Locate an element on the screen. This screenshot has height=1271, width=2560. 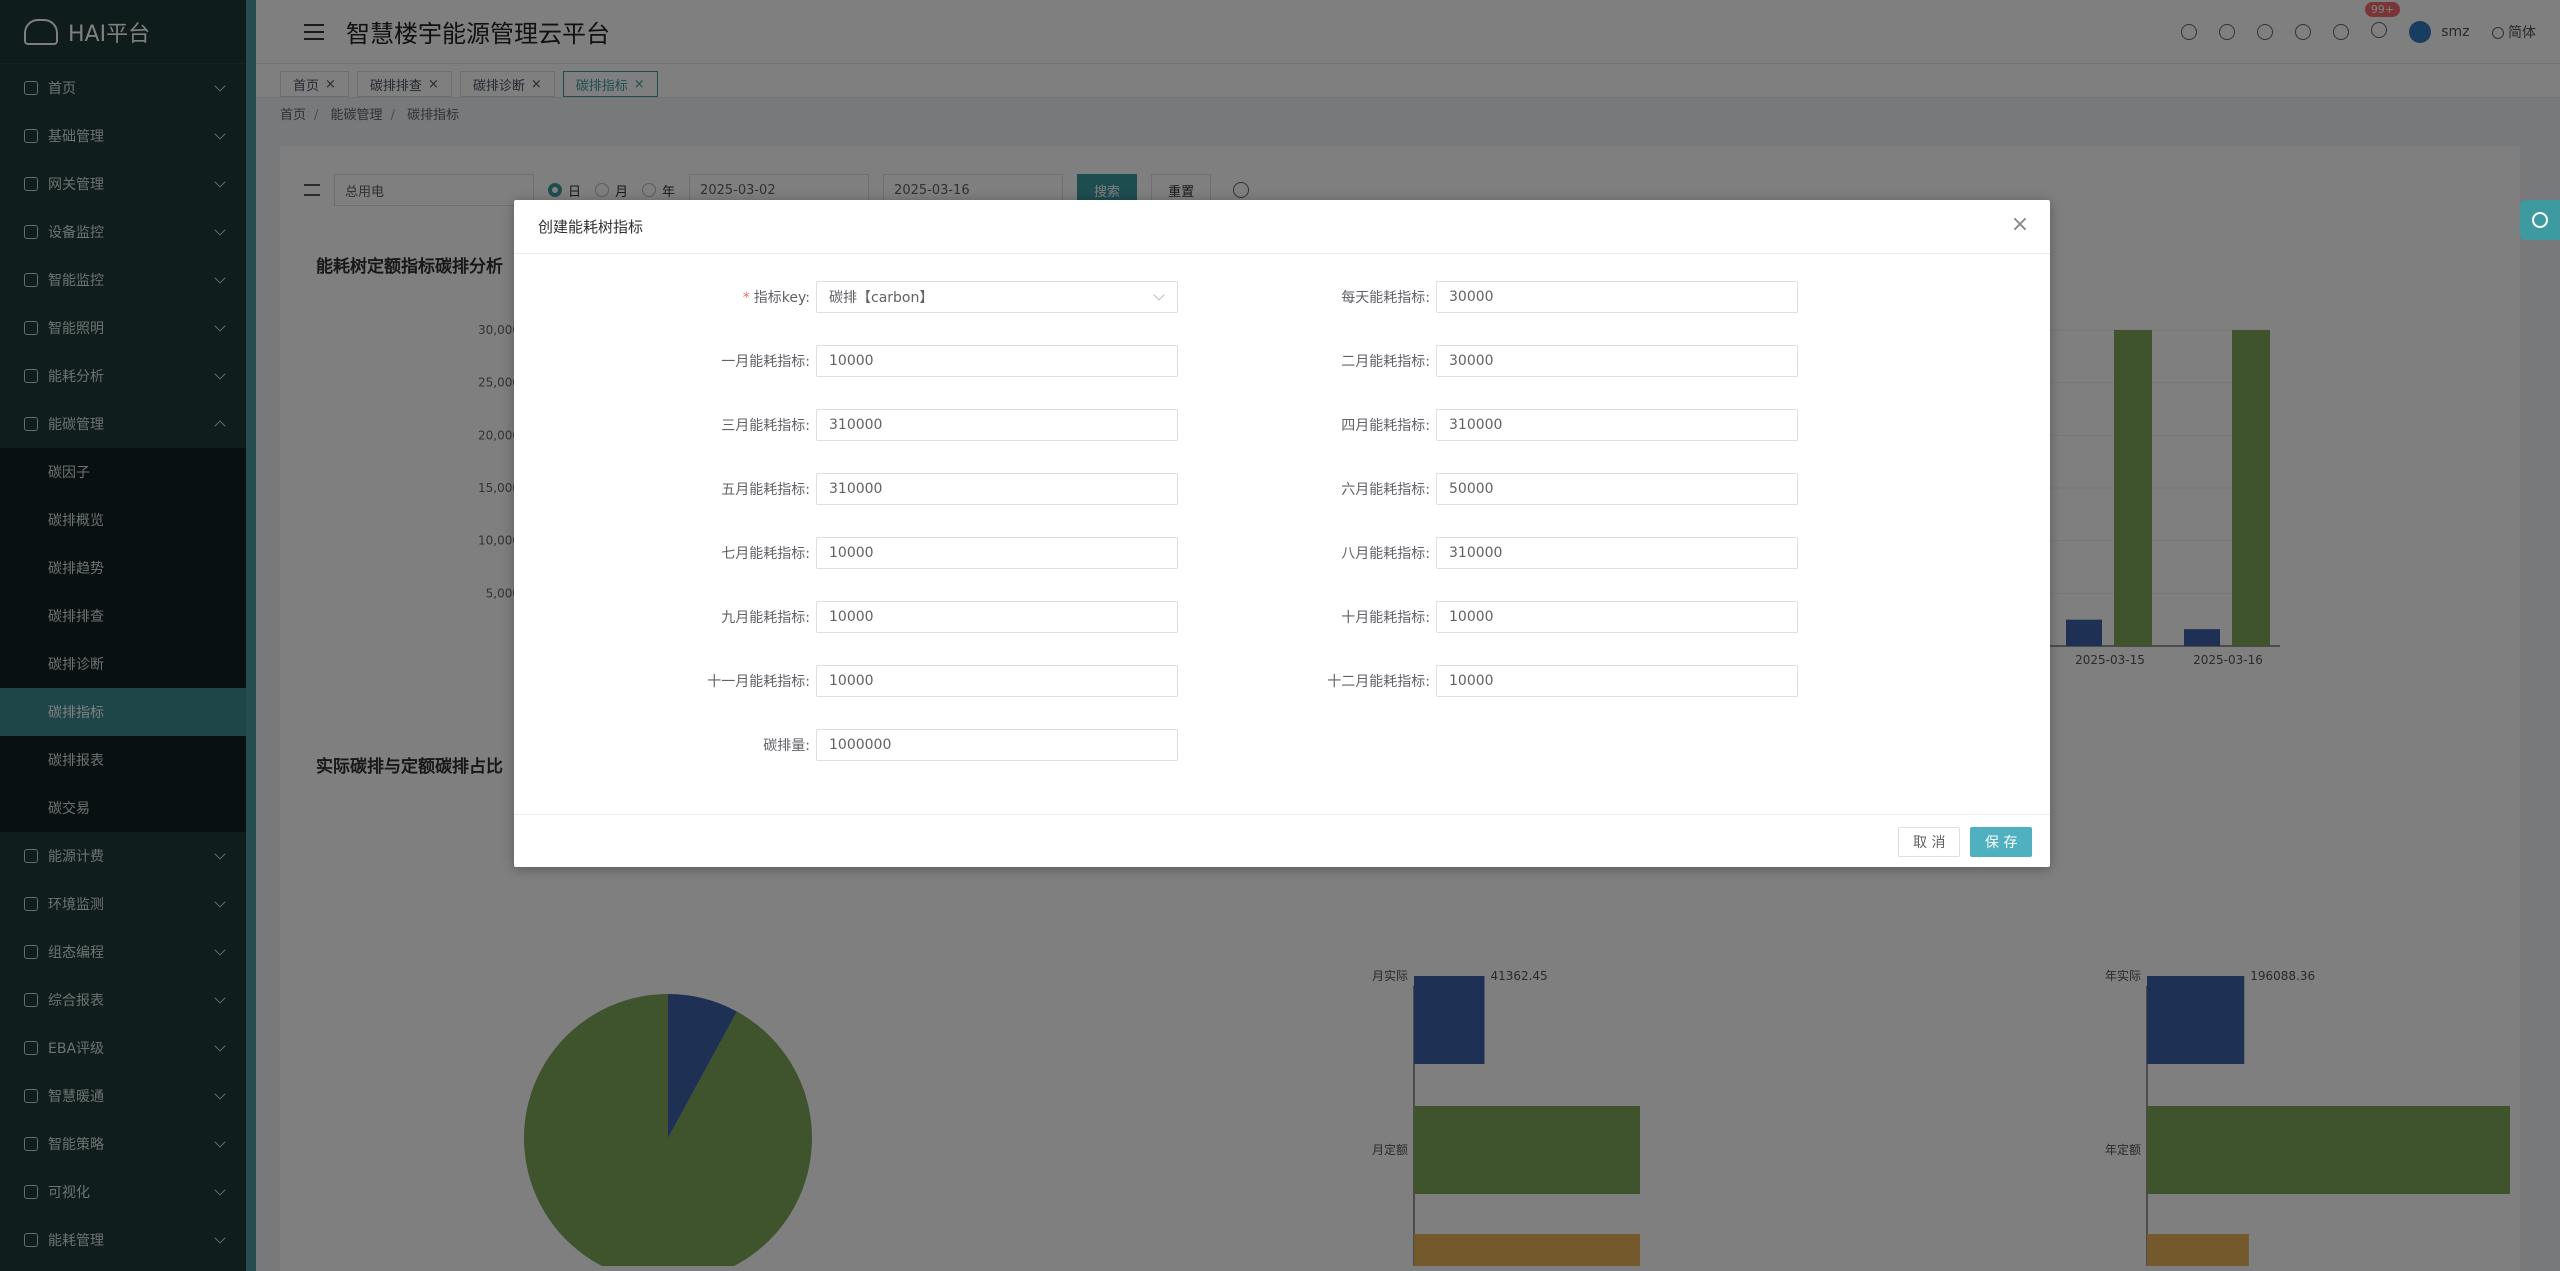
month-input: 30000 is located at coordinates (1617, 361).